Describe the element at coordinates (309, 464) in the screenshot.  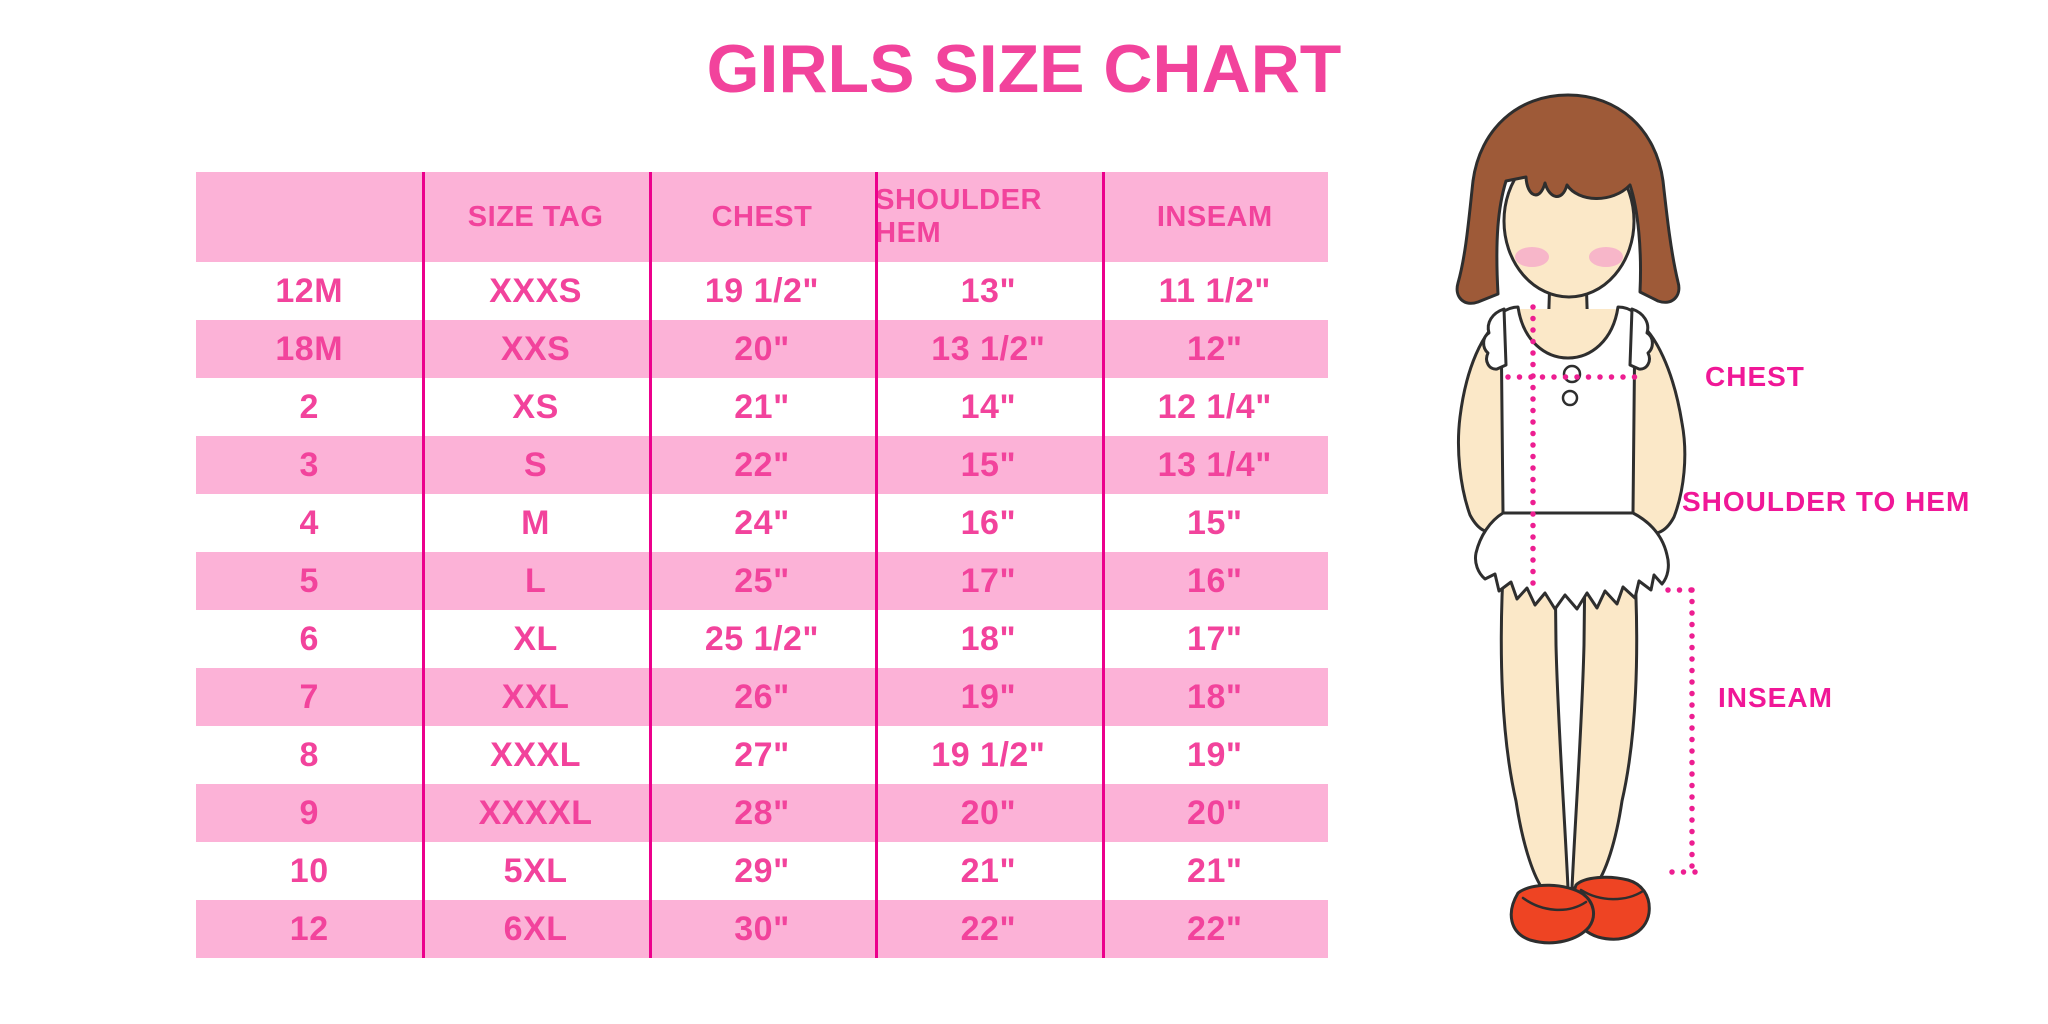
I see `table-cell: 3` at that location.